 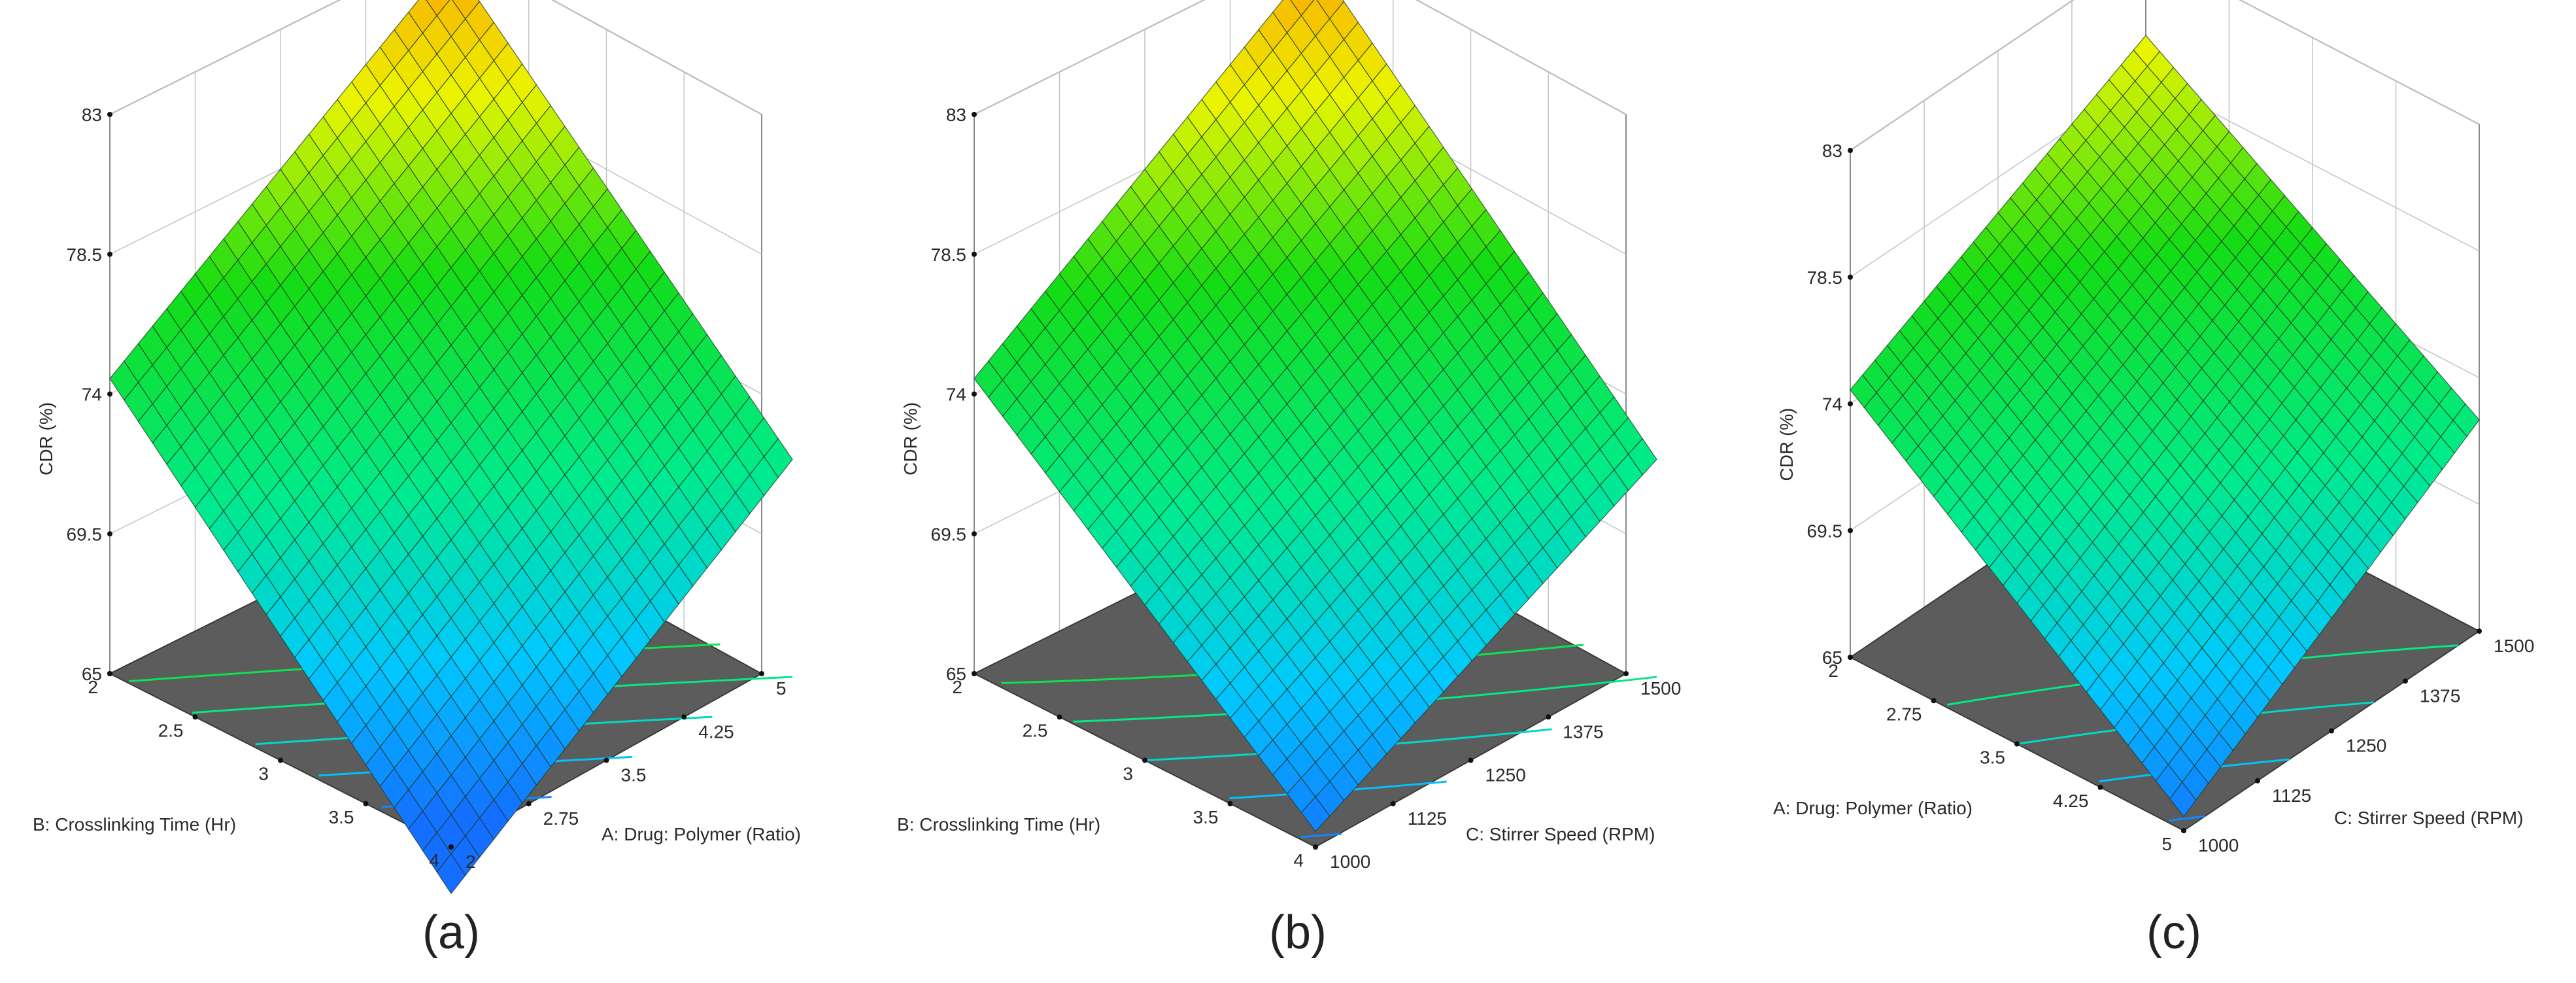 What do you see at coordinates (2366, 746) in the screenshot?
I see `right-axis-tick-label: 1250` at bounding box center [2366, 746].